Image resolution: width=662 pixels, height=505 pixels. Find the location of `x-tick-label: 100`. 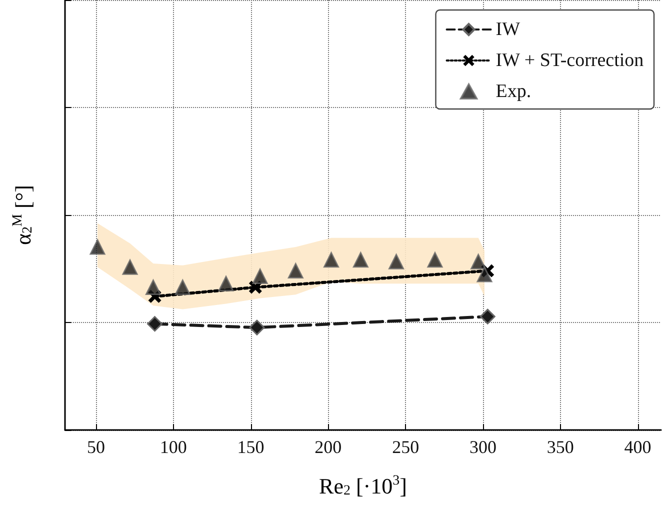

x-tick-label: 100 is located at coordinates (173, 447).